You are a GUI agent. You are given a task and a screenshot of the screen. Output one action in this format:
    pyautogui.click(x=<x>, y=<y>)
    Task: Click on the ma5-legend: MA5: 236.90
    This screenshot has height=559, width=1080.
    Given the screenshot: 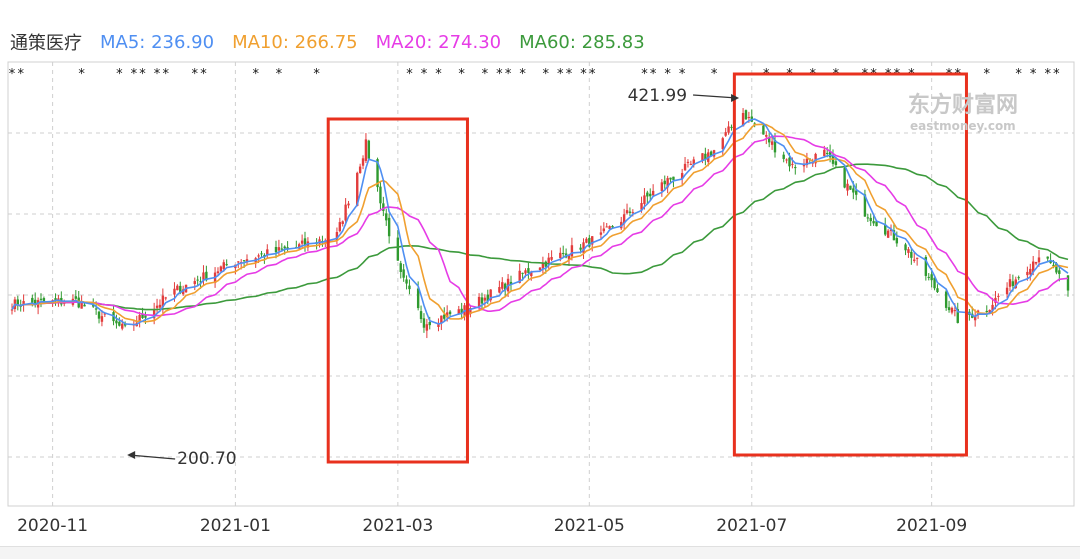 What is the action you would take?
    pyautogui.click(x=157, y=42)
    